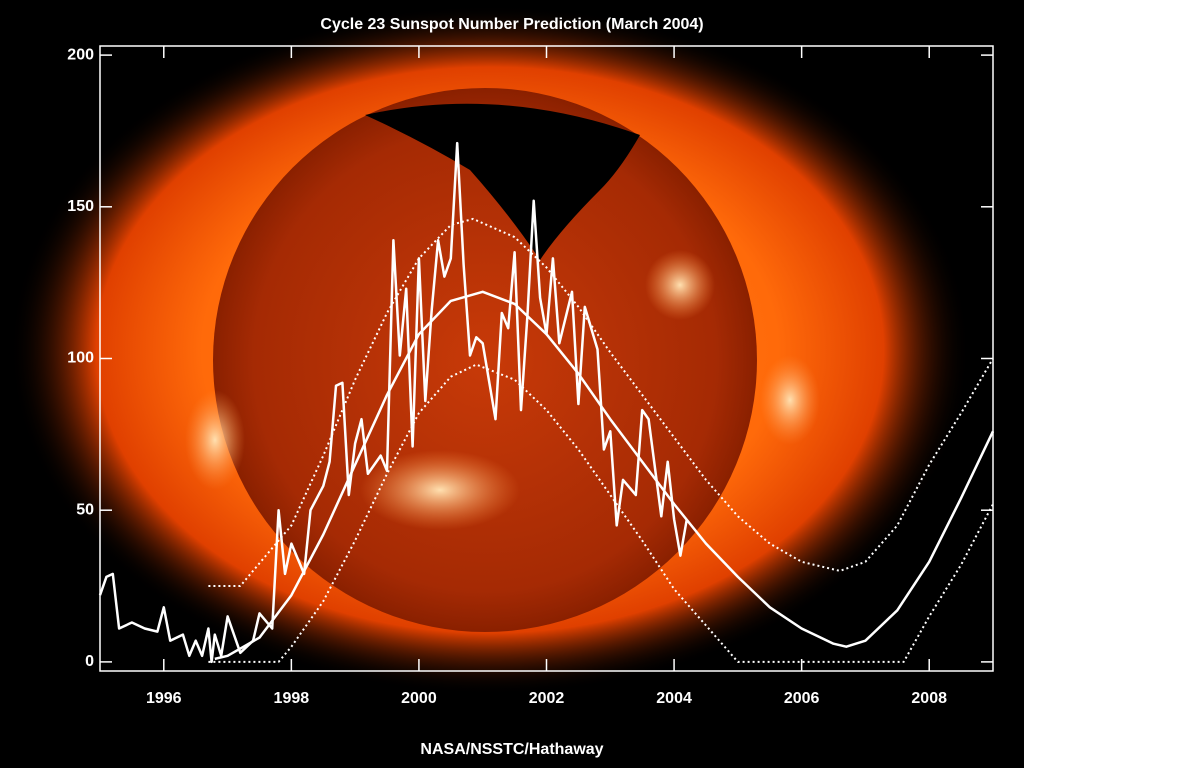  Describe the element at coordinates (419, 698) in the screenshot. I see `x-tick-label: 2000` at that location.